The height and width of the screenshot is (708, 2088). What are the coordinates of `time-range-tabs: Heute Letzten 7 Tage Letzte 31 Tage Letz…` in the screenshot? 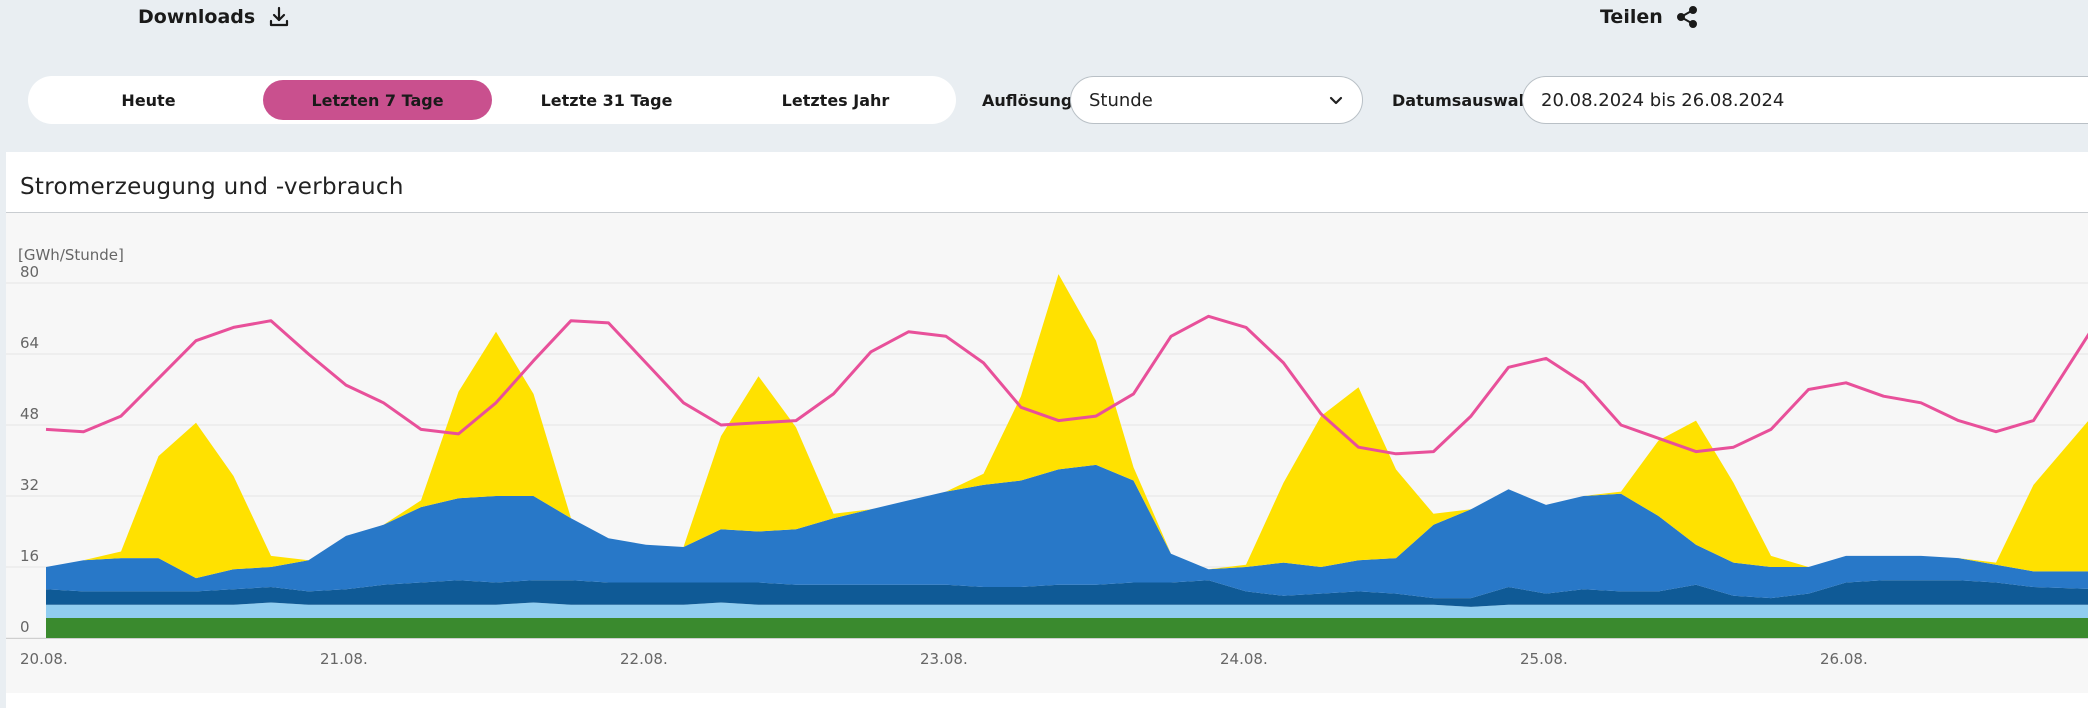 It's located at (492, 100).